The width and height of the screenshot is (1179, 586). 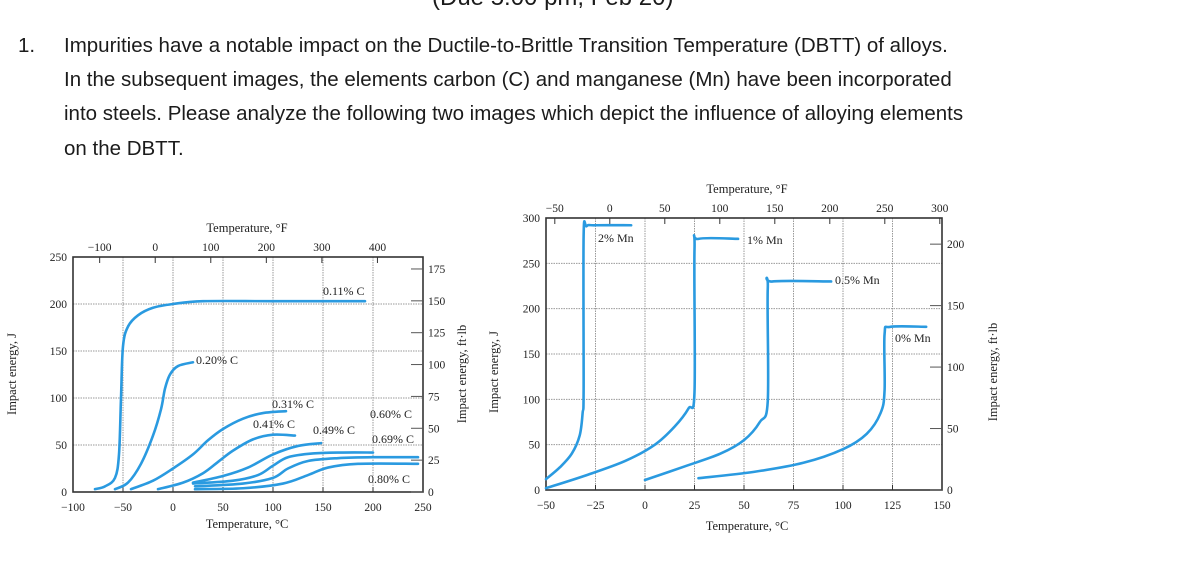 I want to click on y2-tick-label: 125, so click(x=437, y=334).